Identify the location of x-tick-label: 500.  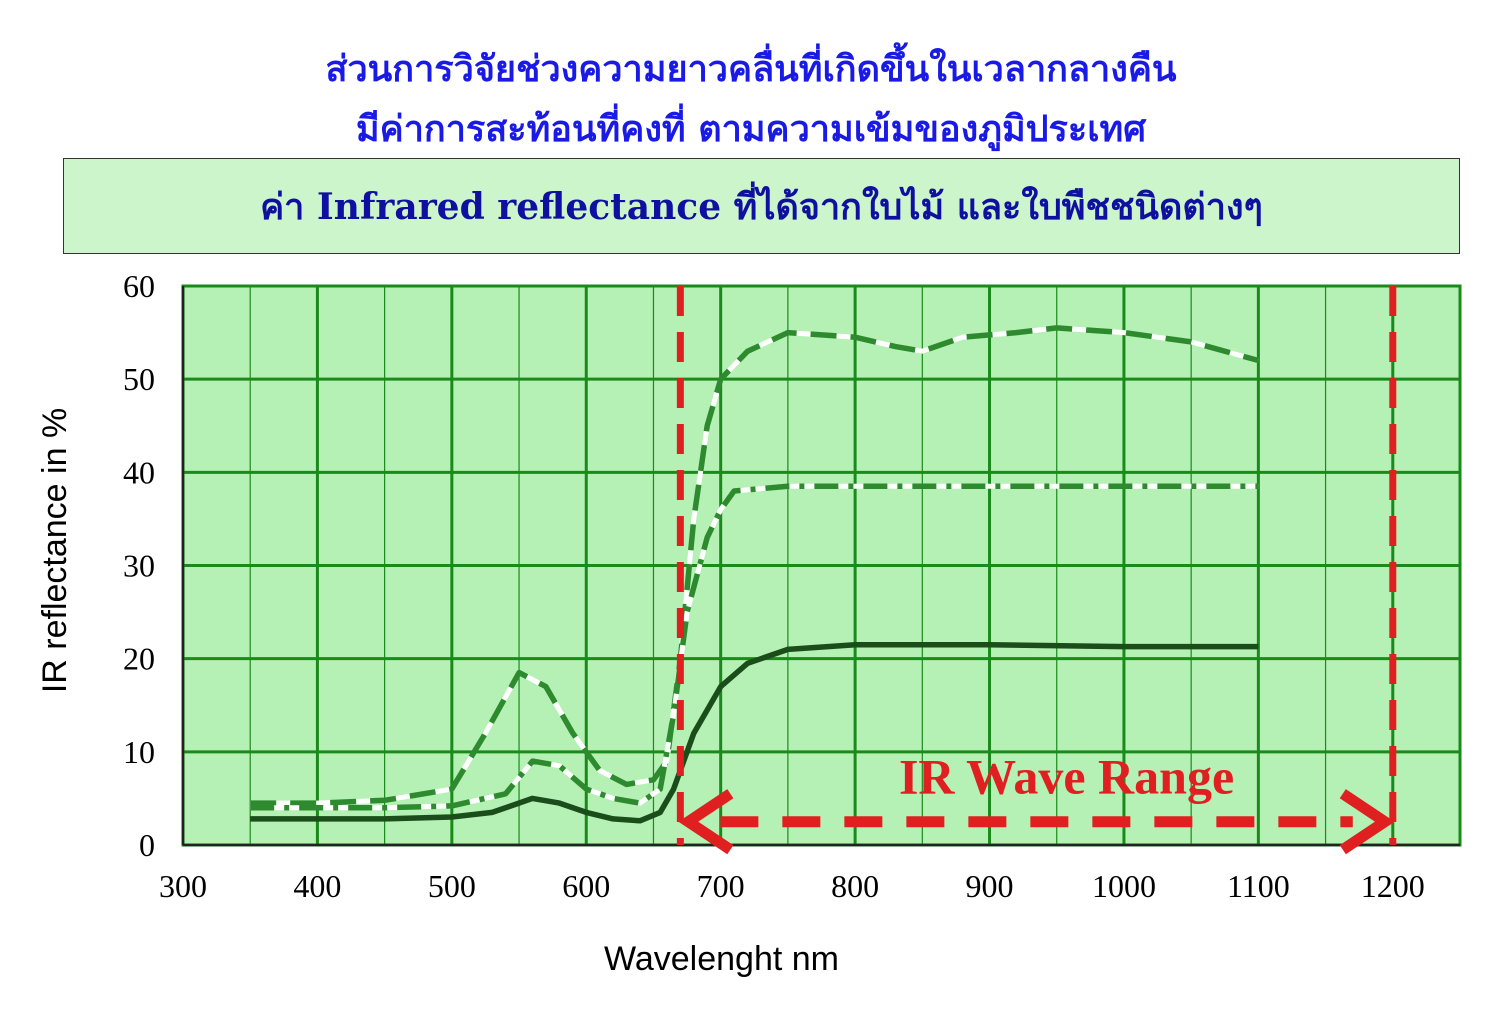
(452, 886).